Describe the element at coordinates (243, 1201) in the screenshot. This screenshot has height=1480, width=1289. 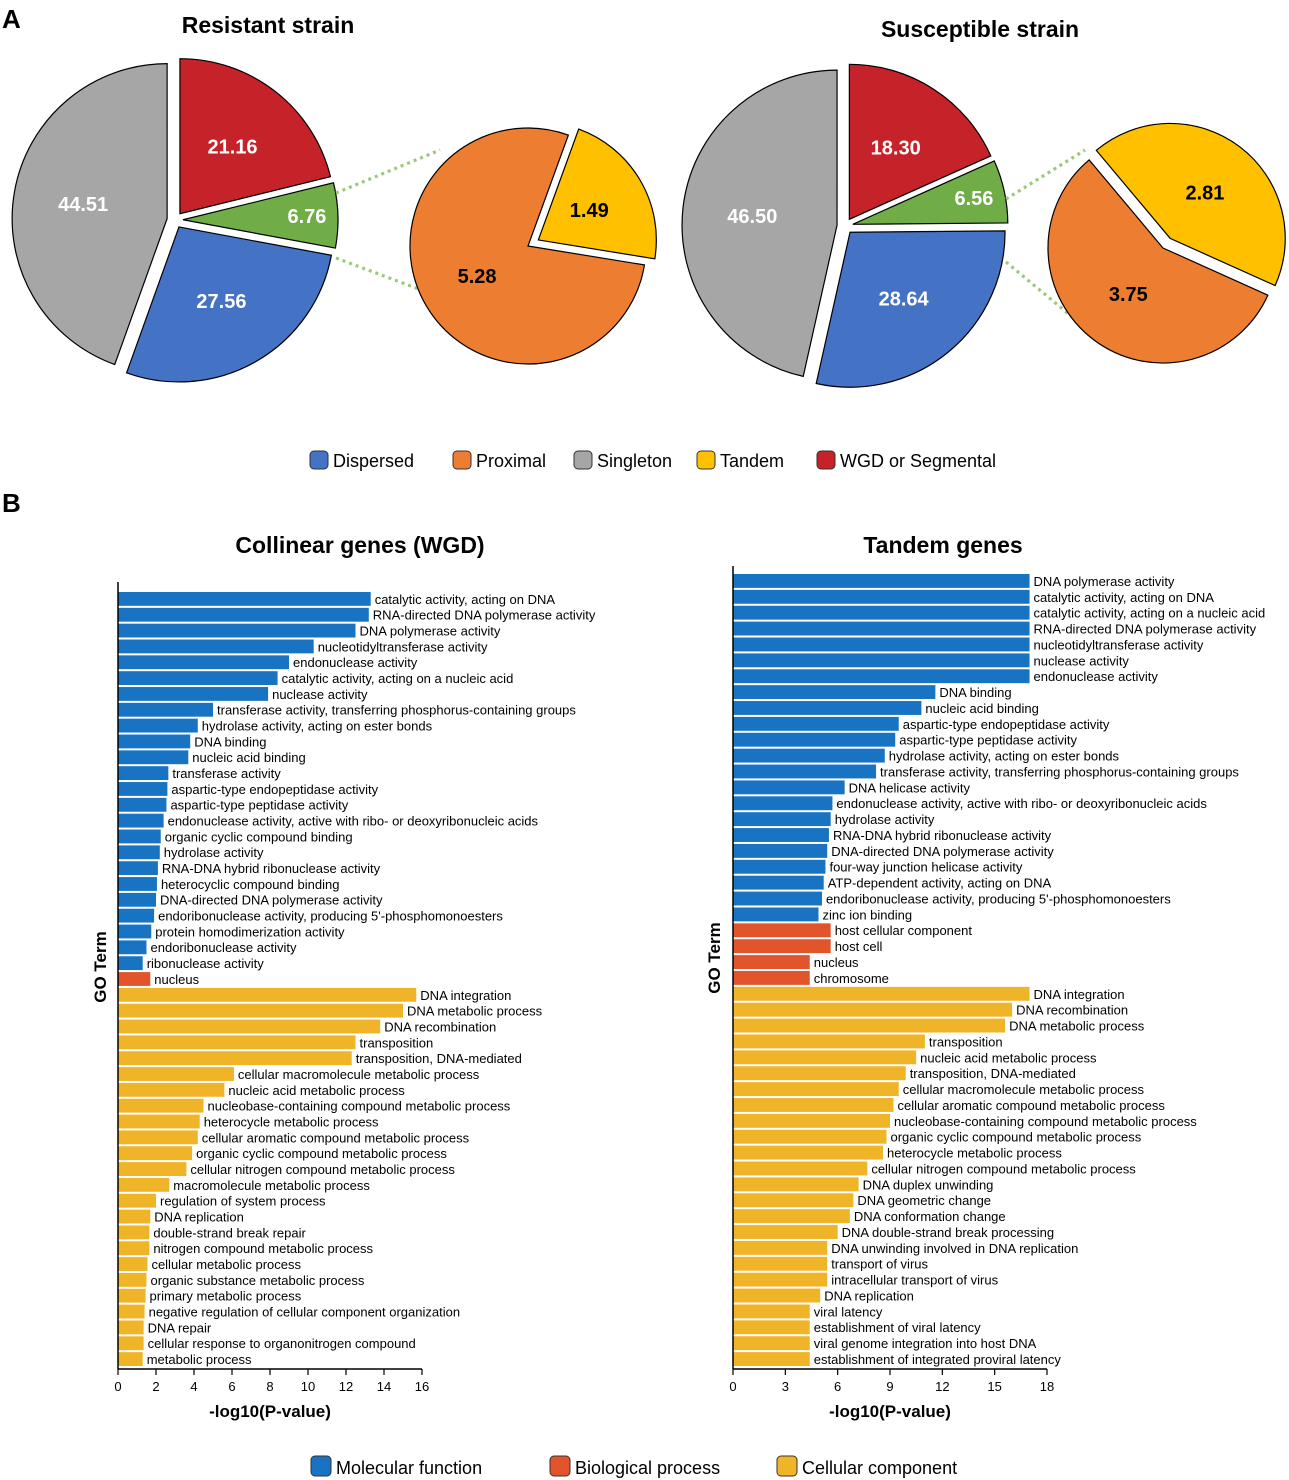
I see `bar-label-collinear-38: regulation of system process` at that location.